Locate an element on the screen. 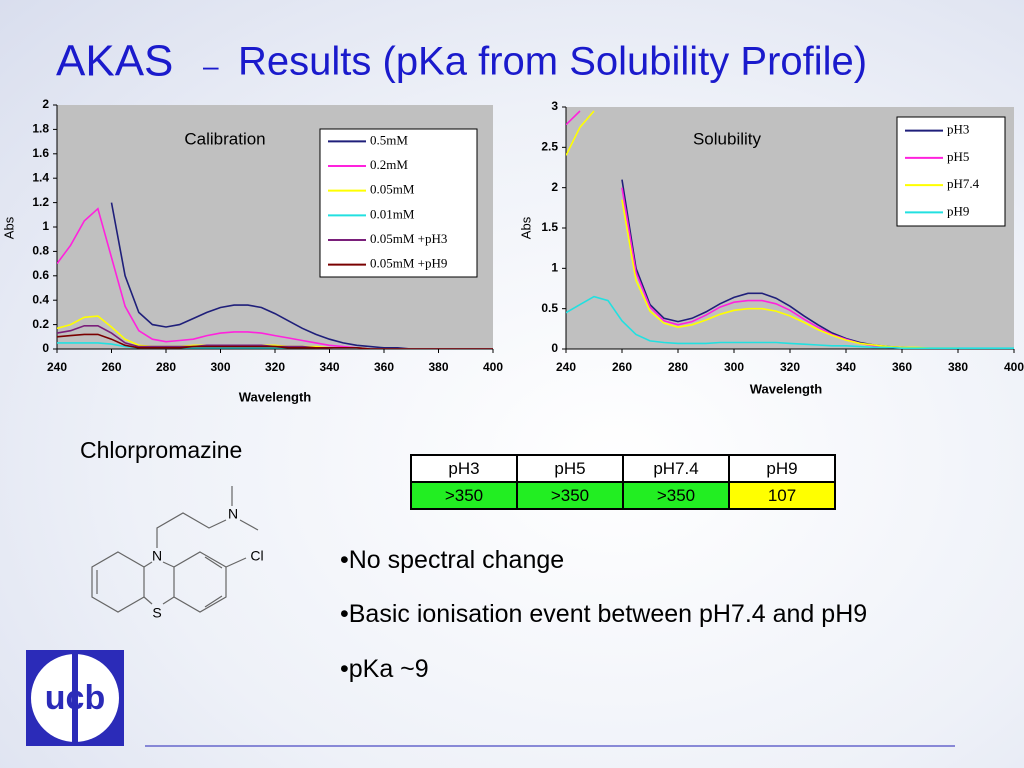 The width and height of the screenshot is (1024, 768). y-tick-label: 3 is located at coordinates (554, 106).